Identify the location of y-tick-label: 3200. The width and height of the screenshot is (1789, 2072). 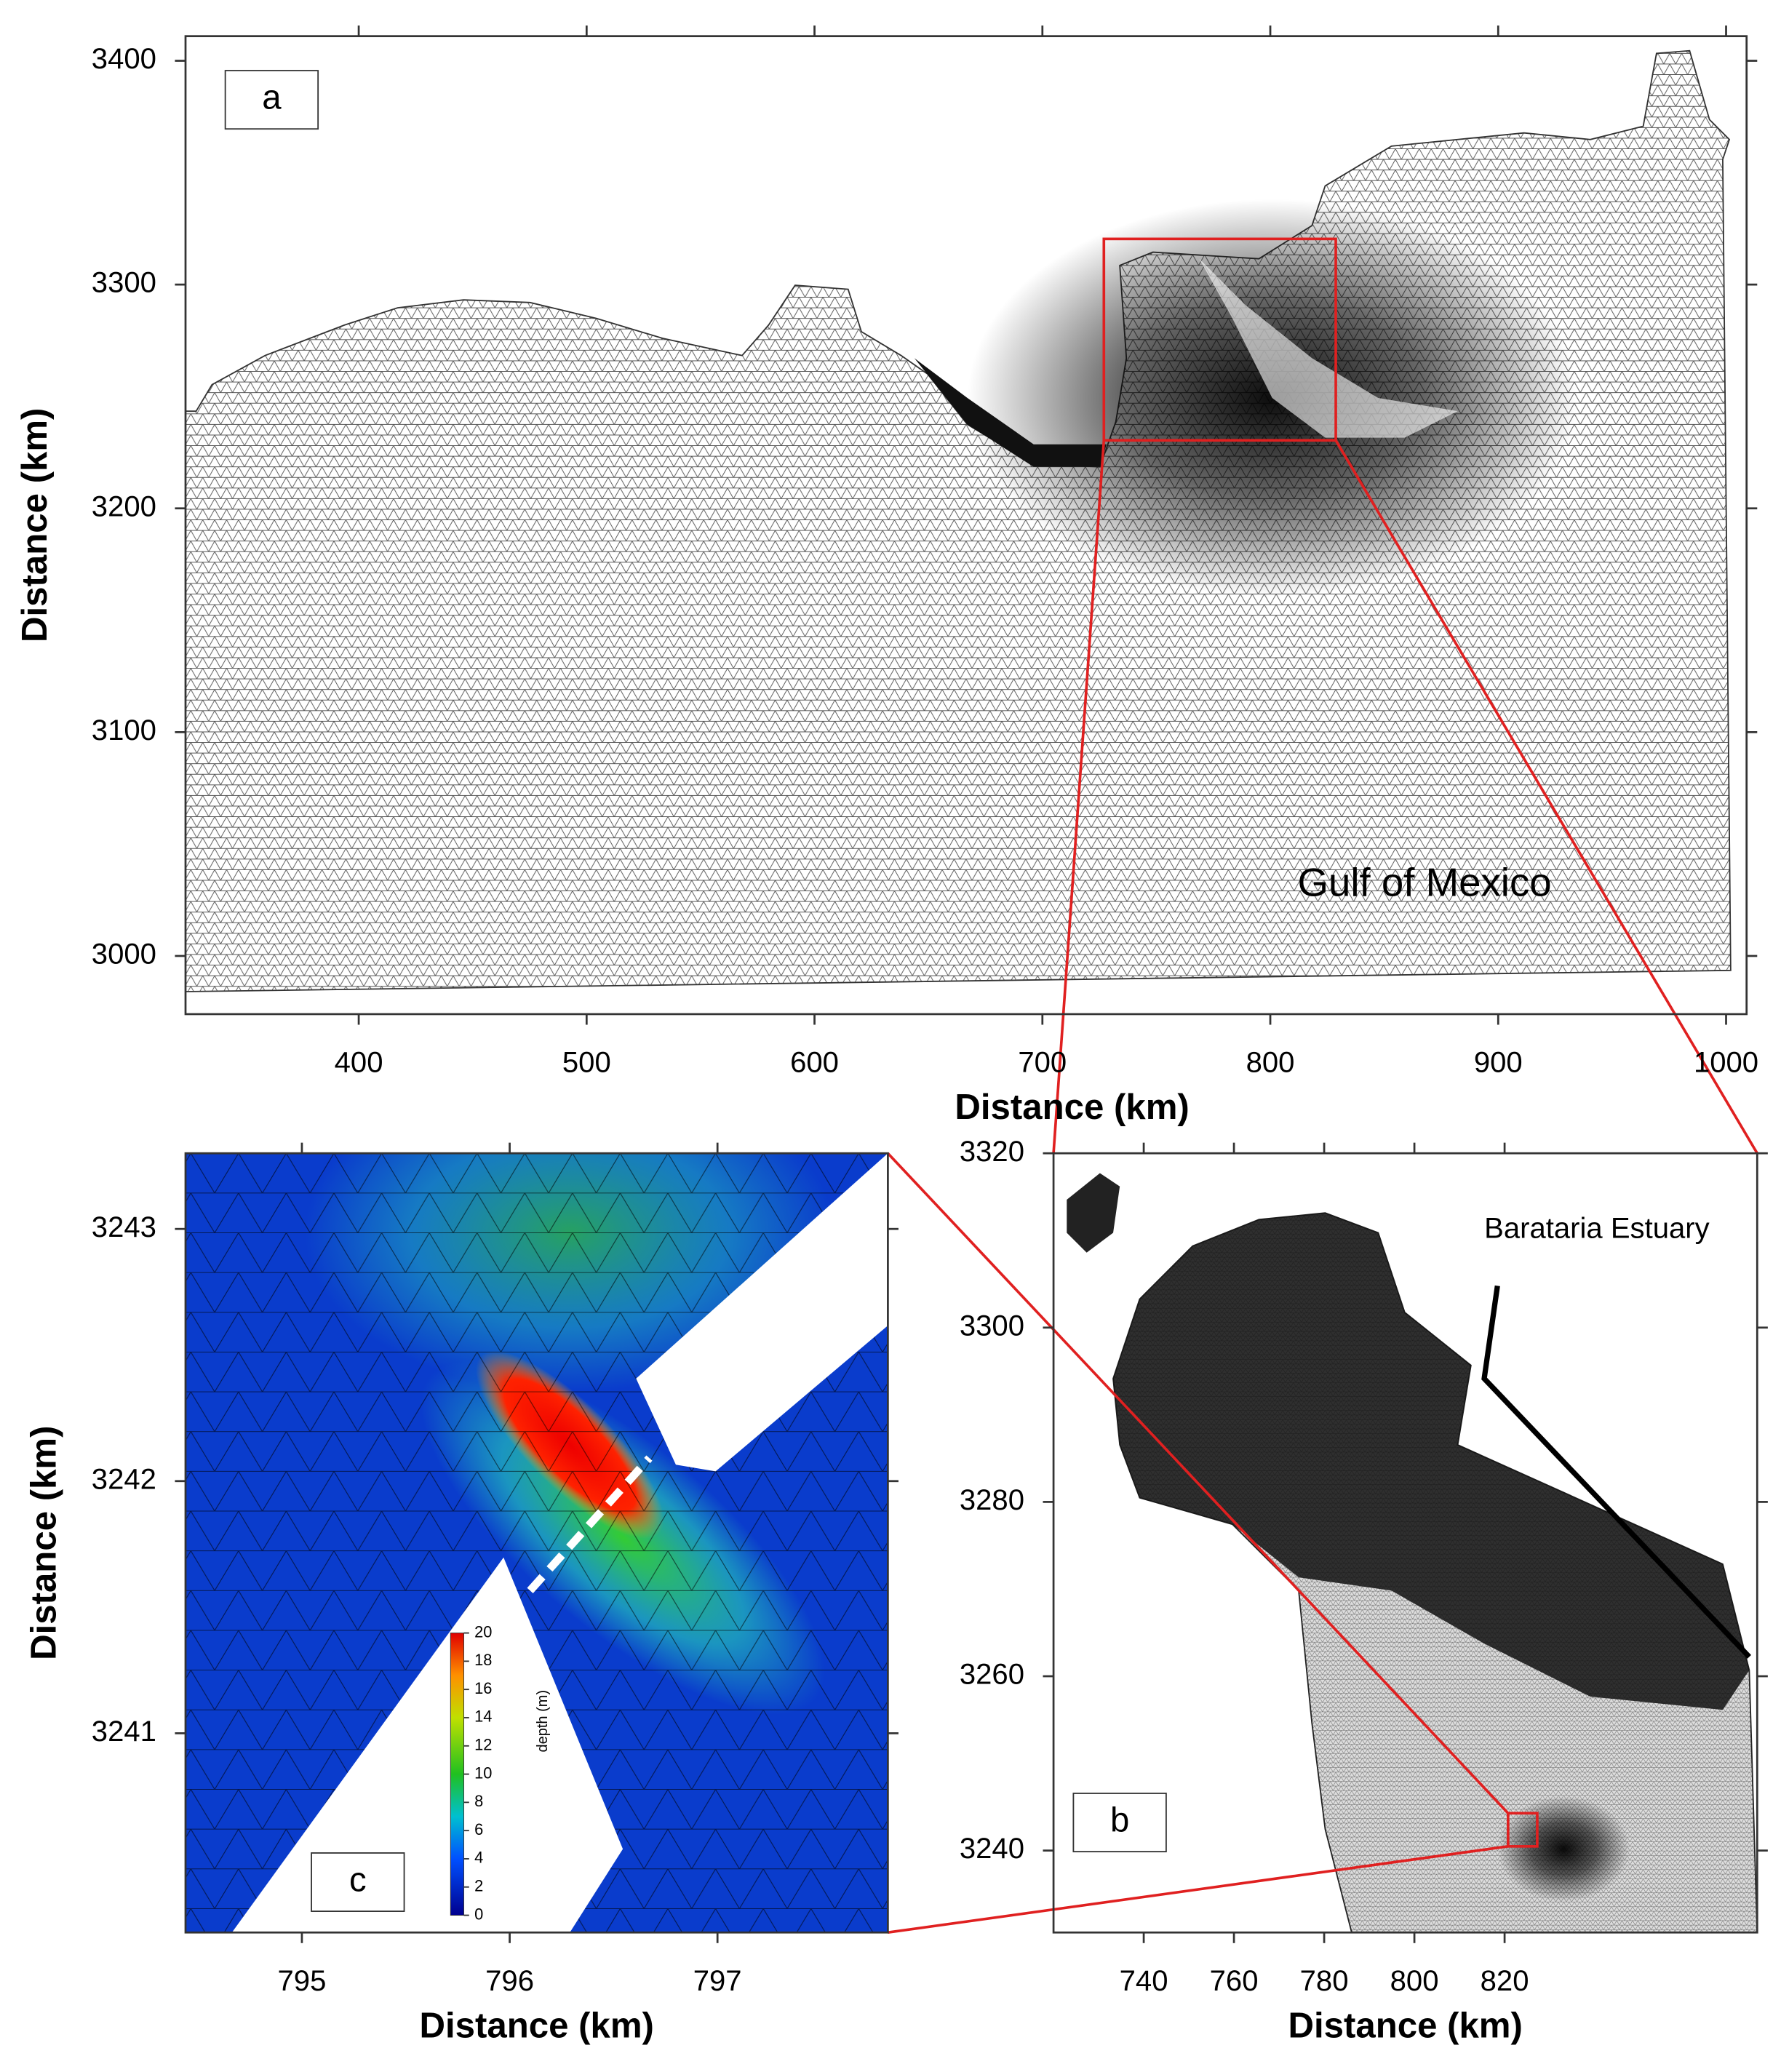
(124, 506).